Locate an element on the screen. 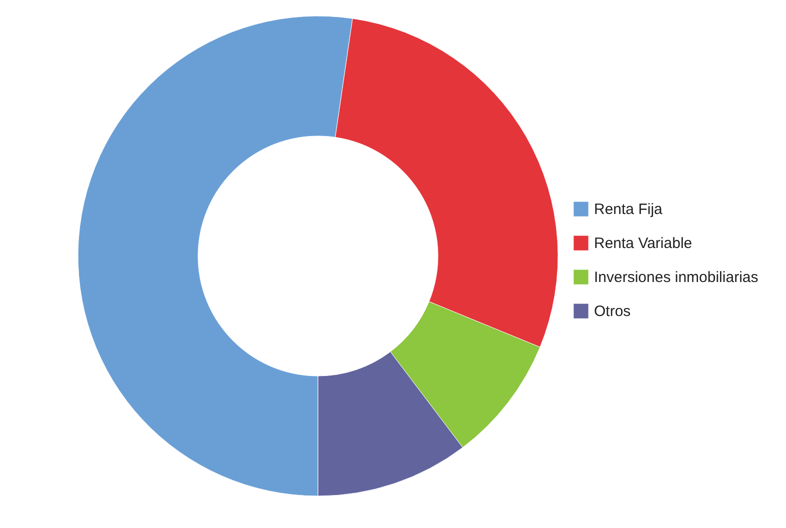 Image resolution: width=786 pixels, height=528 pixels. legend-label: Otros is located at coordinates (612, 311).